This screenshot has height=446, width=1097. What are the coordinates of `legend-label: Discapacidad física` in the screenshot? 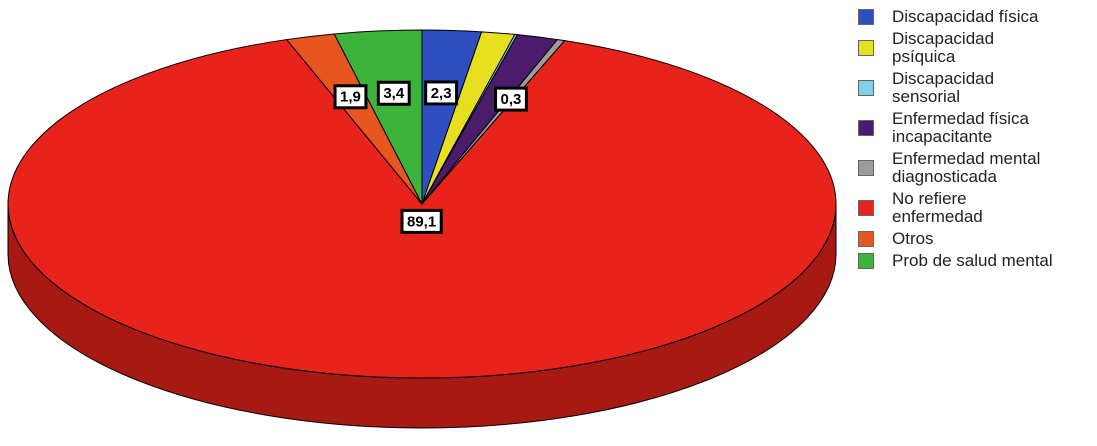 It's located at (965, 16).